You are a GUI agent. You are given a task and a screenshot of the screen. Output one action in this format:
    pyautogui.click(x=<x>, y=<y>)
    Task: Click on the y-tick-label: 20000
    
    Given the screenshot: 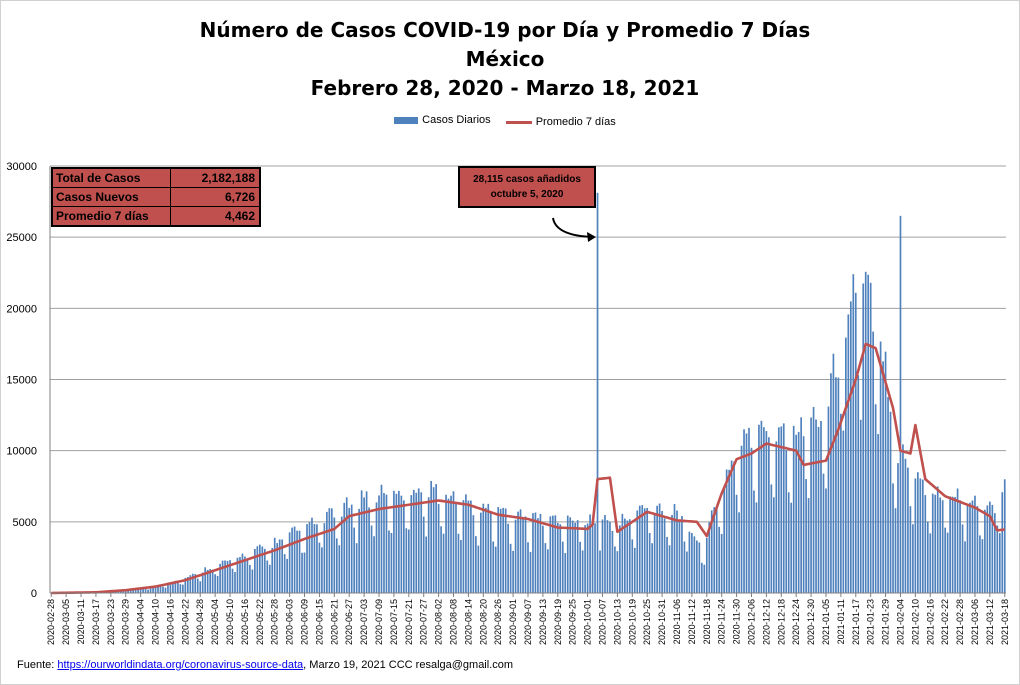 What is the action you would take?
    pyautogui.click(x=21, y=309)
    